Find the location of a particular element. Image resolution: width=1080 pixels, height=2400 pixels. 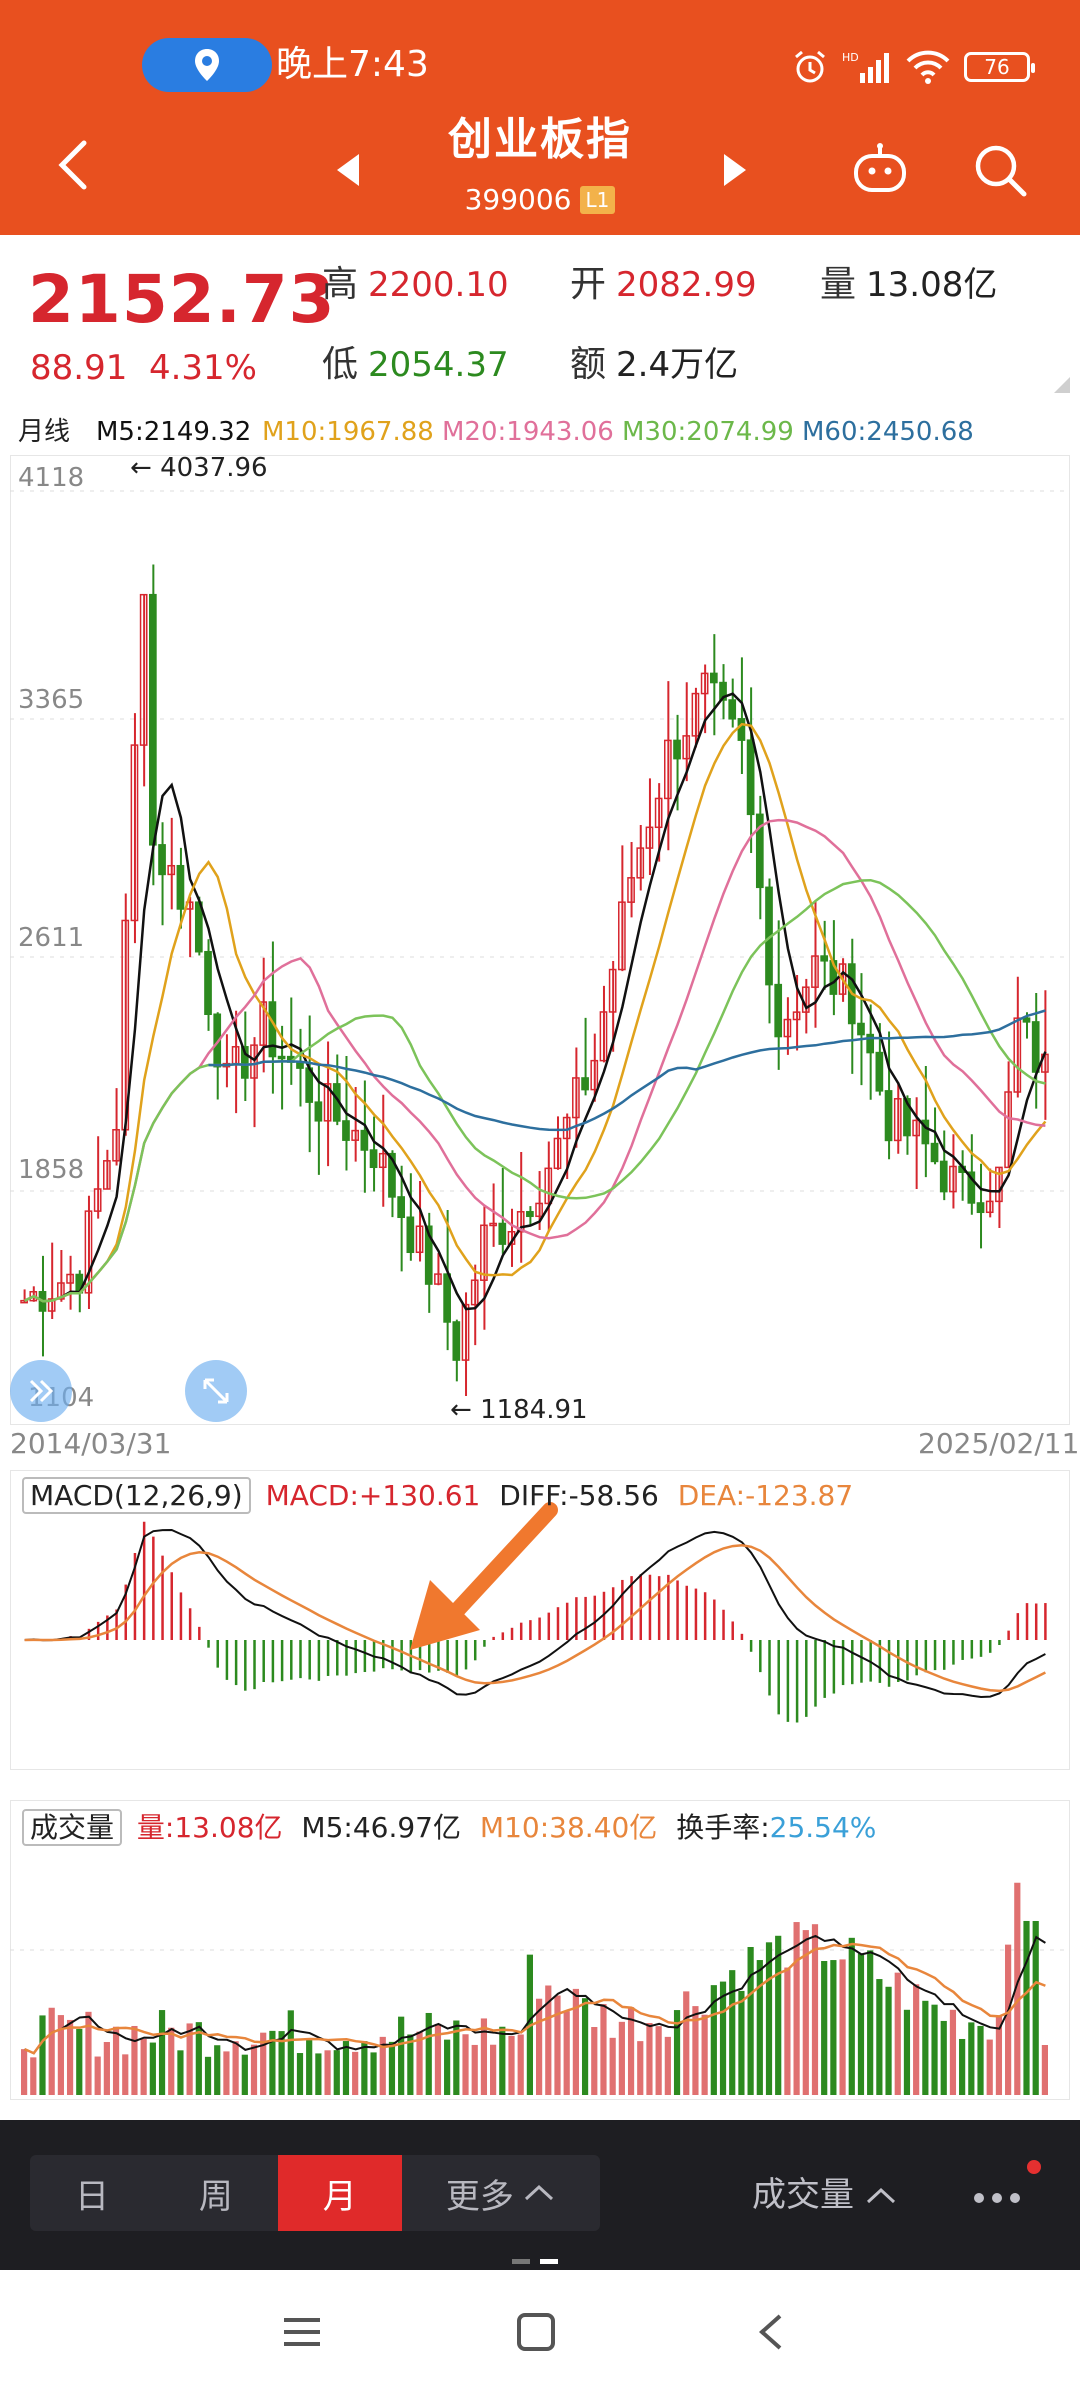

end-date: 2025/02/11 is located at coordinates (999, 1443).